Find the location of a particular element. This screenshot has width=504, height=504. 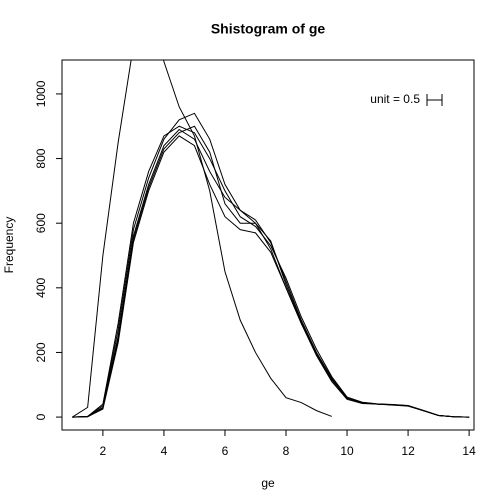

x-tick-label: 6 is located at coordinates (225, 451).